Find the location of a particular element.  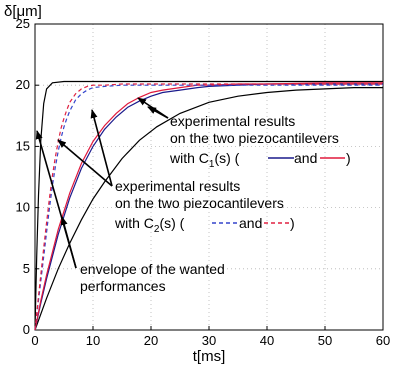

annotation-c2-line3: with C2(s) ( is located at coordinates (149, 225).